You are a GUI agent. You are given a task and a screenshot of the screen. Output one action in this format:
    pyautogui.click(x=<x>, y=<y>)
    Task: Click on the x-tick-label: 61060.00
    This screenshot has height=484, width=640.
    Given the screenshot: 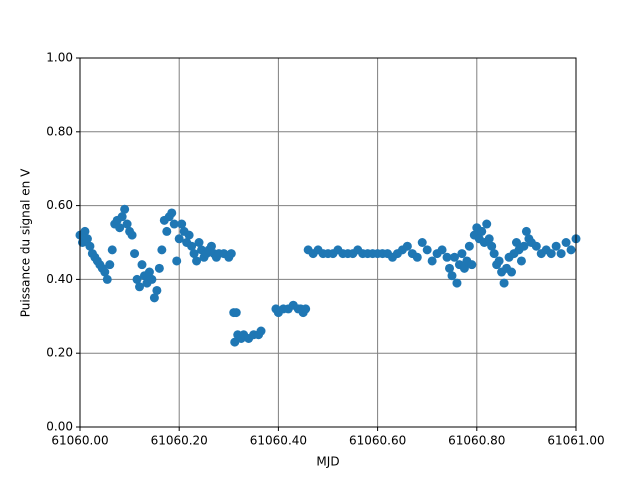 What is the action you would take?
    pyautogui.click(x=79, y=441)
    